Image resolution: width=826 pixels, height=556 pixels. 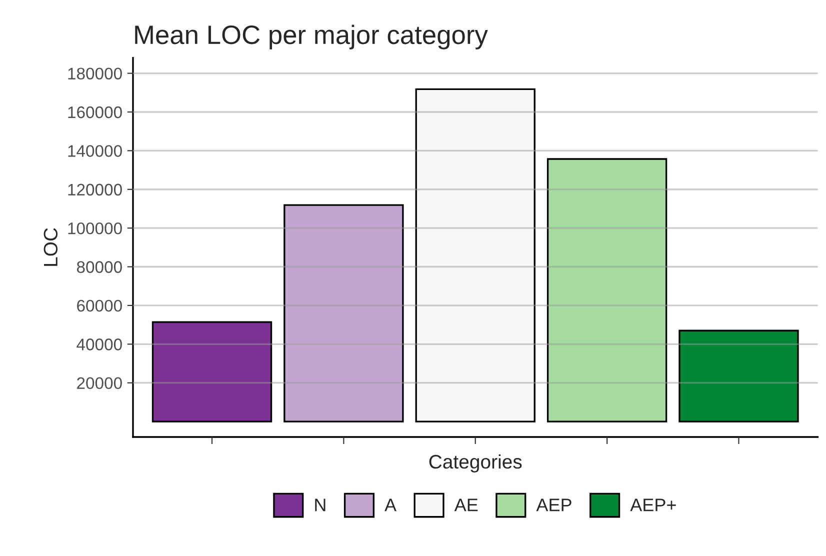 What do you see at coordinates (475, 463) in the screenshot?
I see `x-axis-title: Categories` at bounding box center [475, 463].